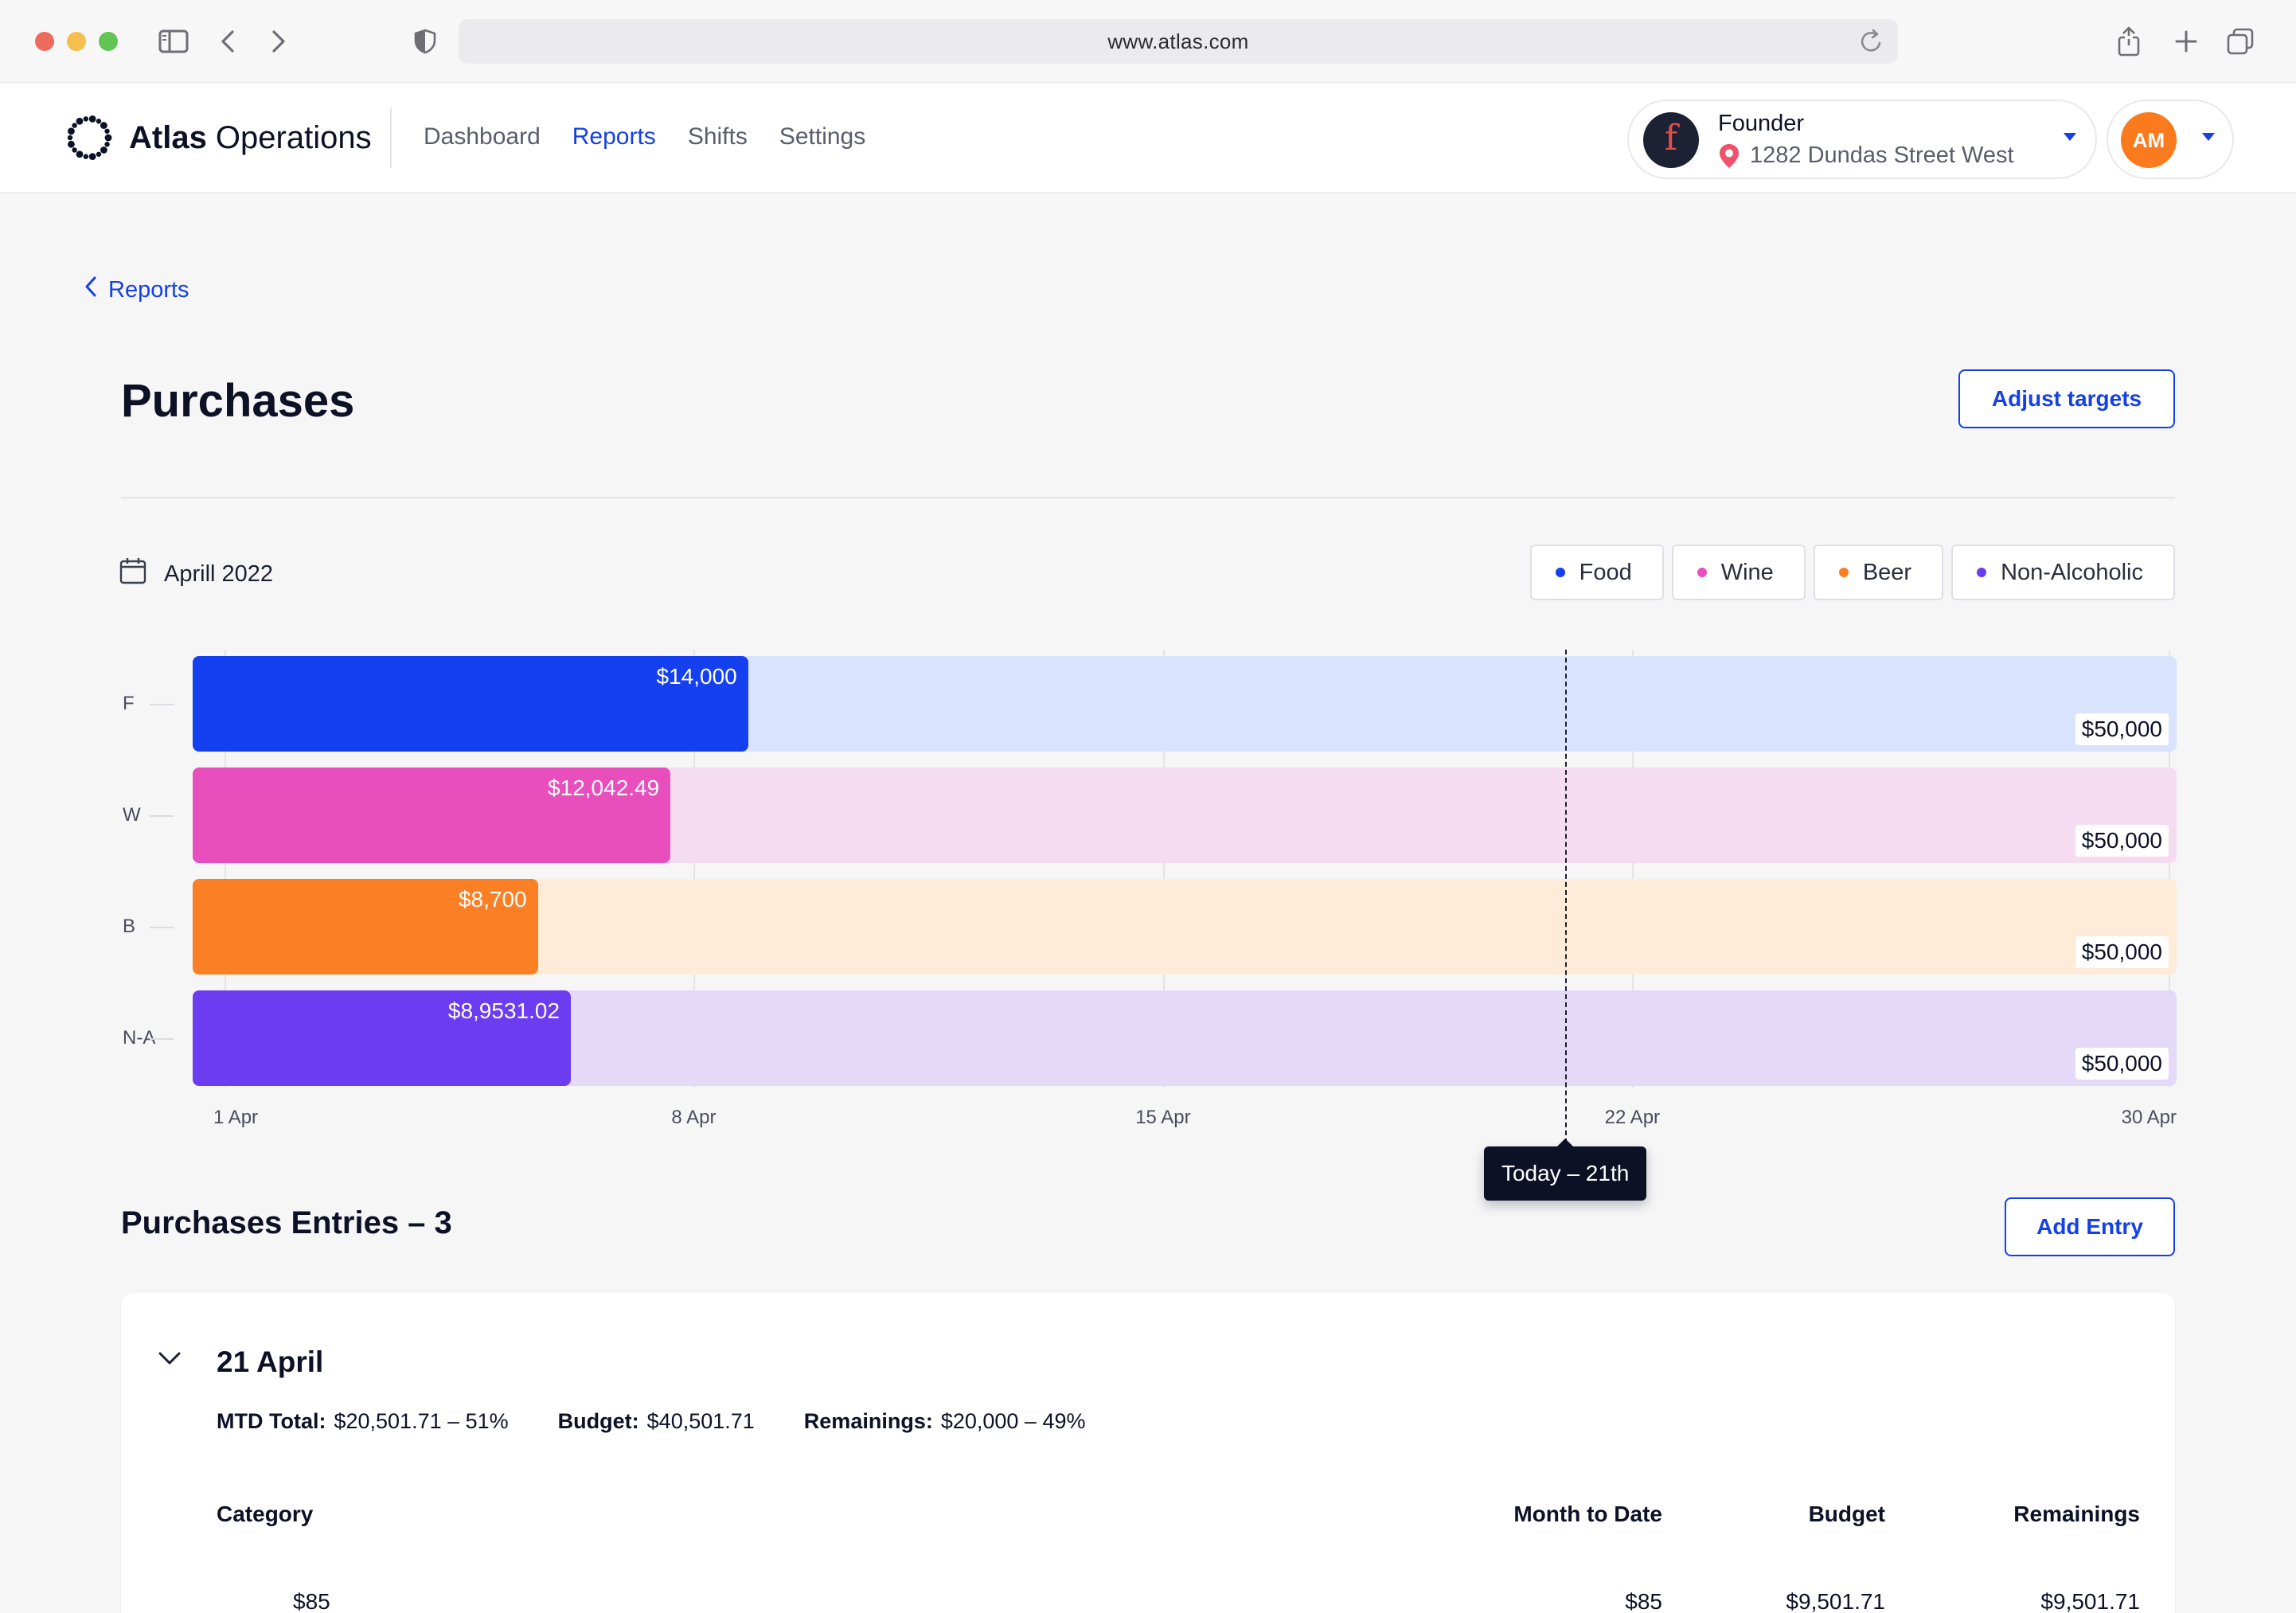 The image size is (2296, 1613). Describe the element at coordinates (425, 41) in the screenshot. I see `privacy-shield-icon` at that location.